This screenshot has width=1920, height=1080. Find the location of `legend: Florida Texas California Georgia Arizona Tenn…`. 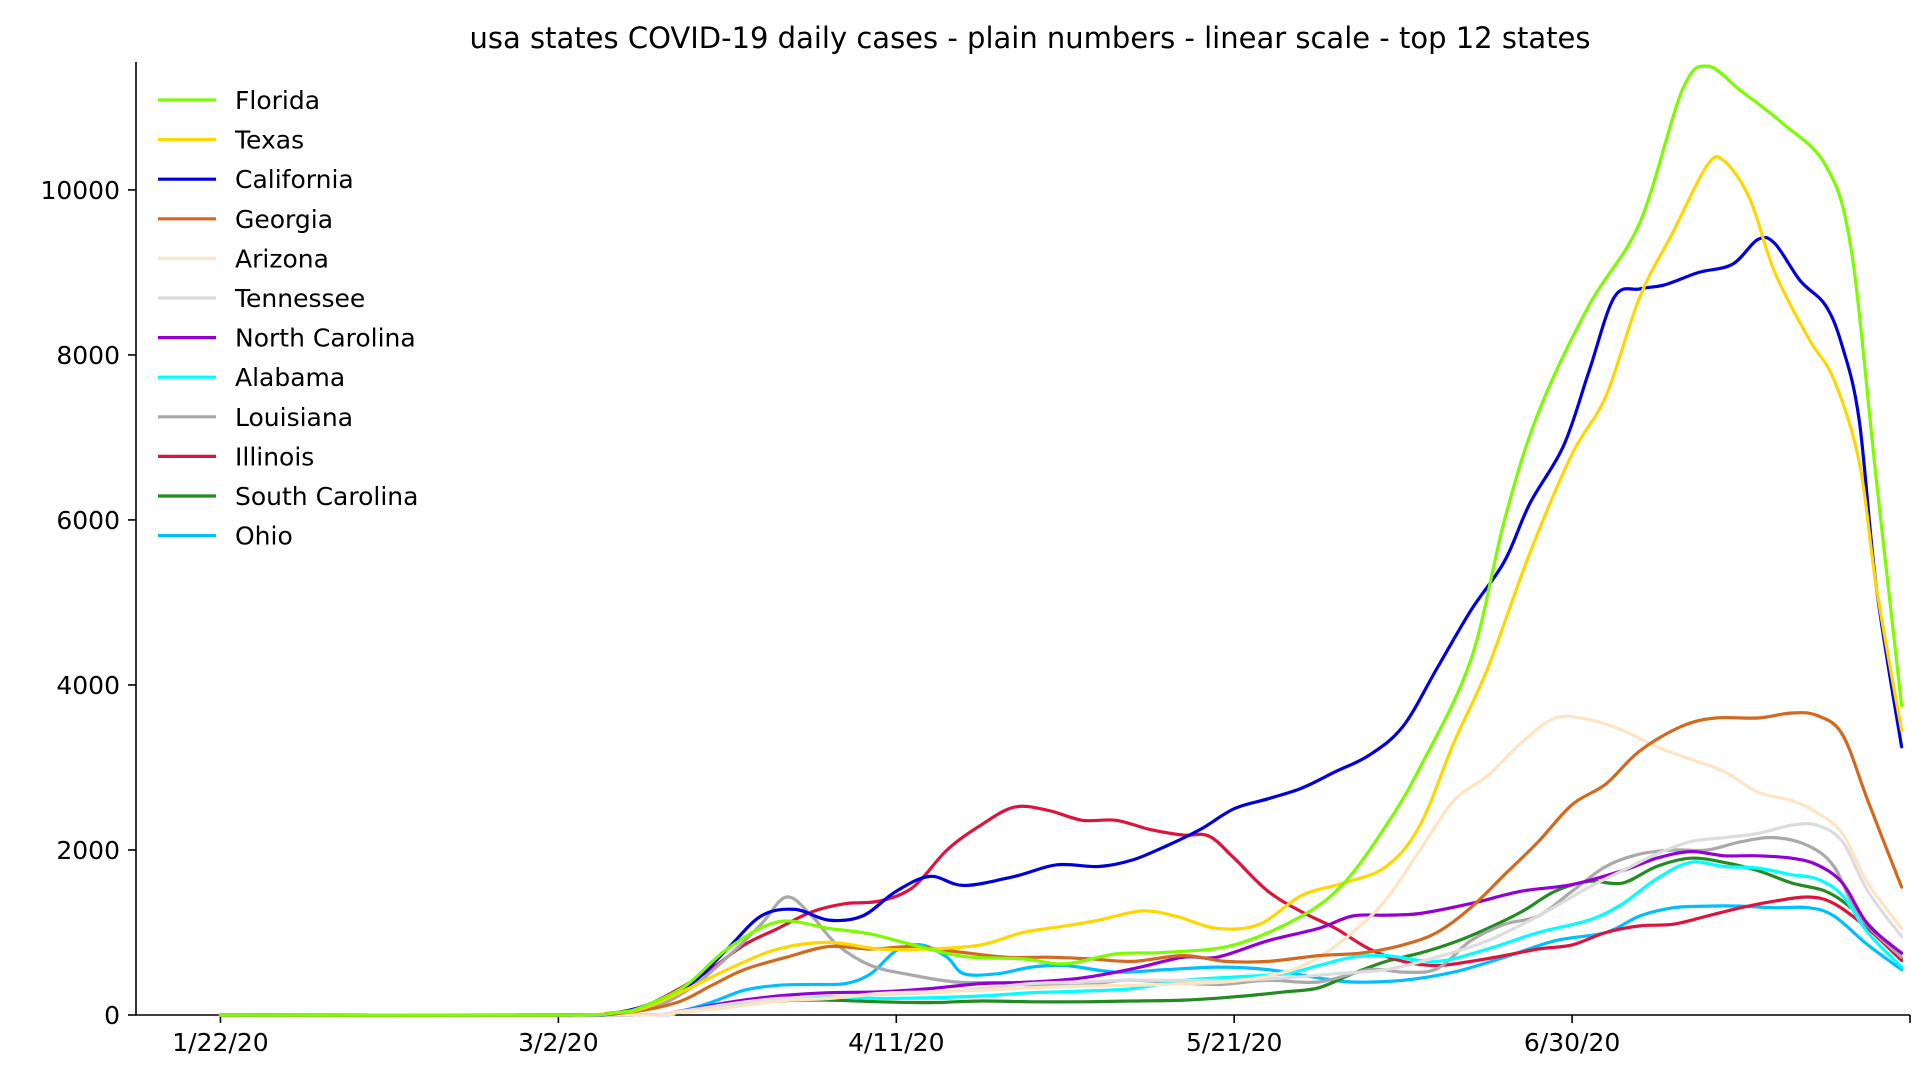

legend: Florida Texas California Georgia Arizona Tenn… is located at coordinates (288, 318).